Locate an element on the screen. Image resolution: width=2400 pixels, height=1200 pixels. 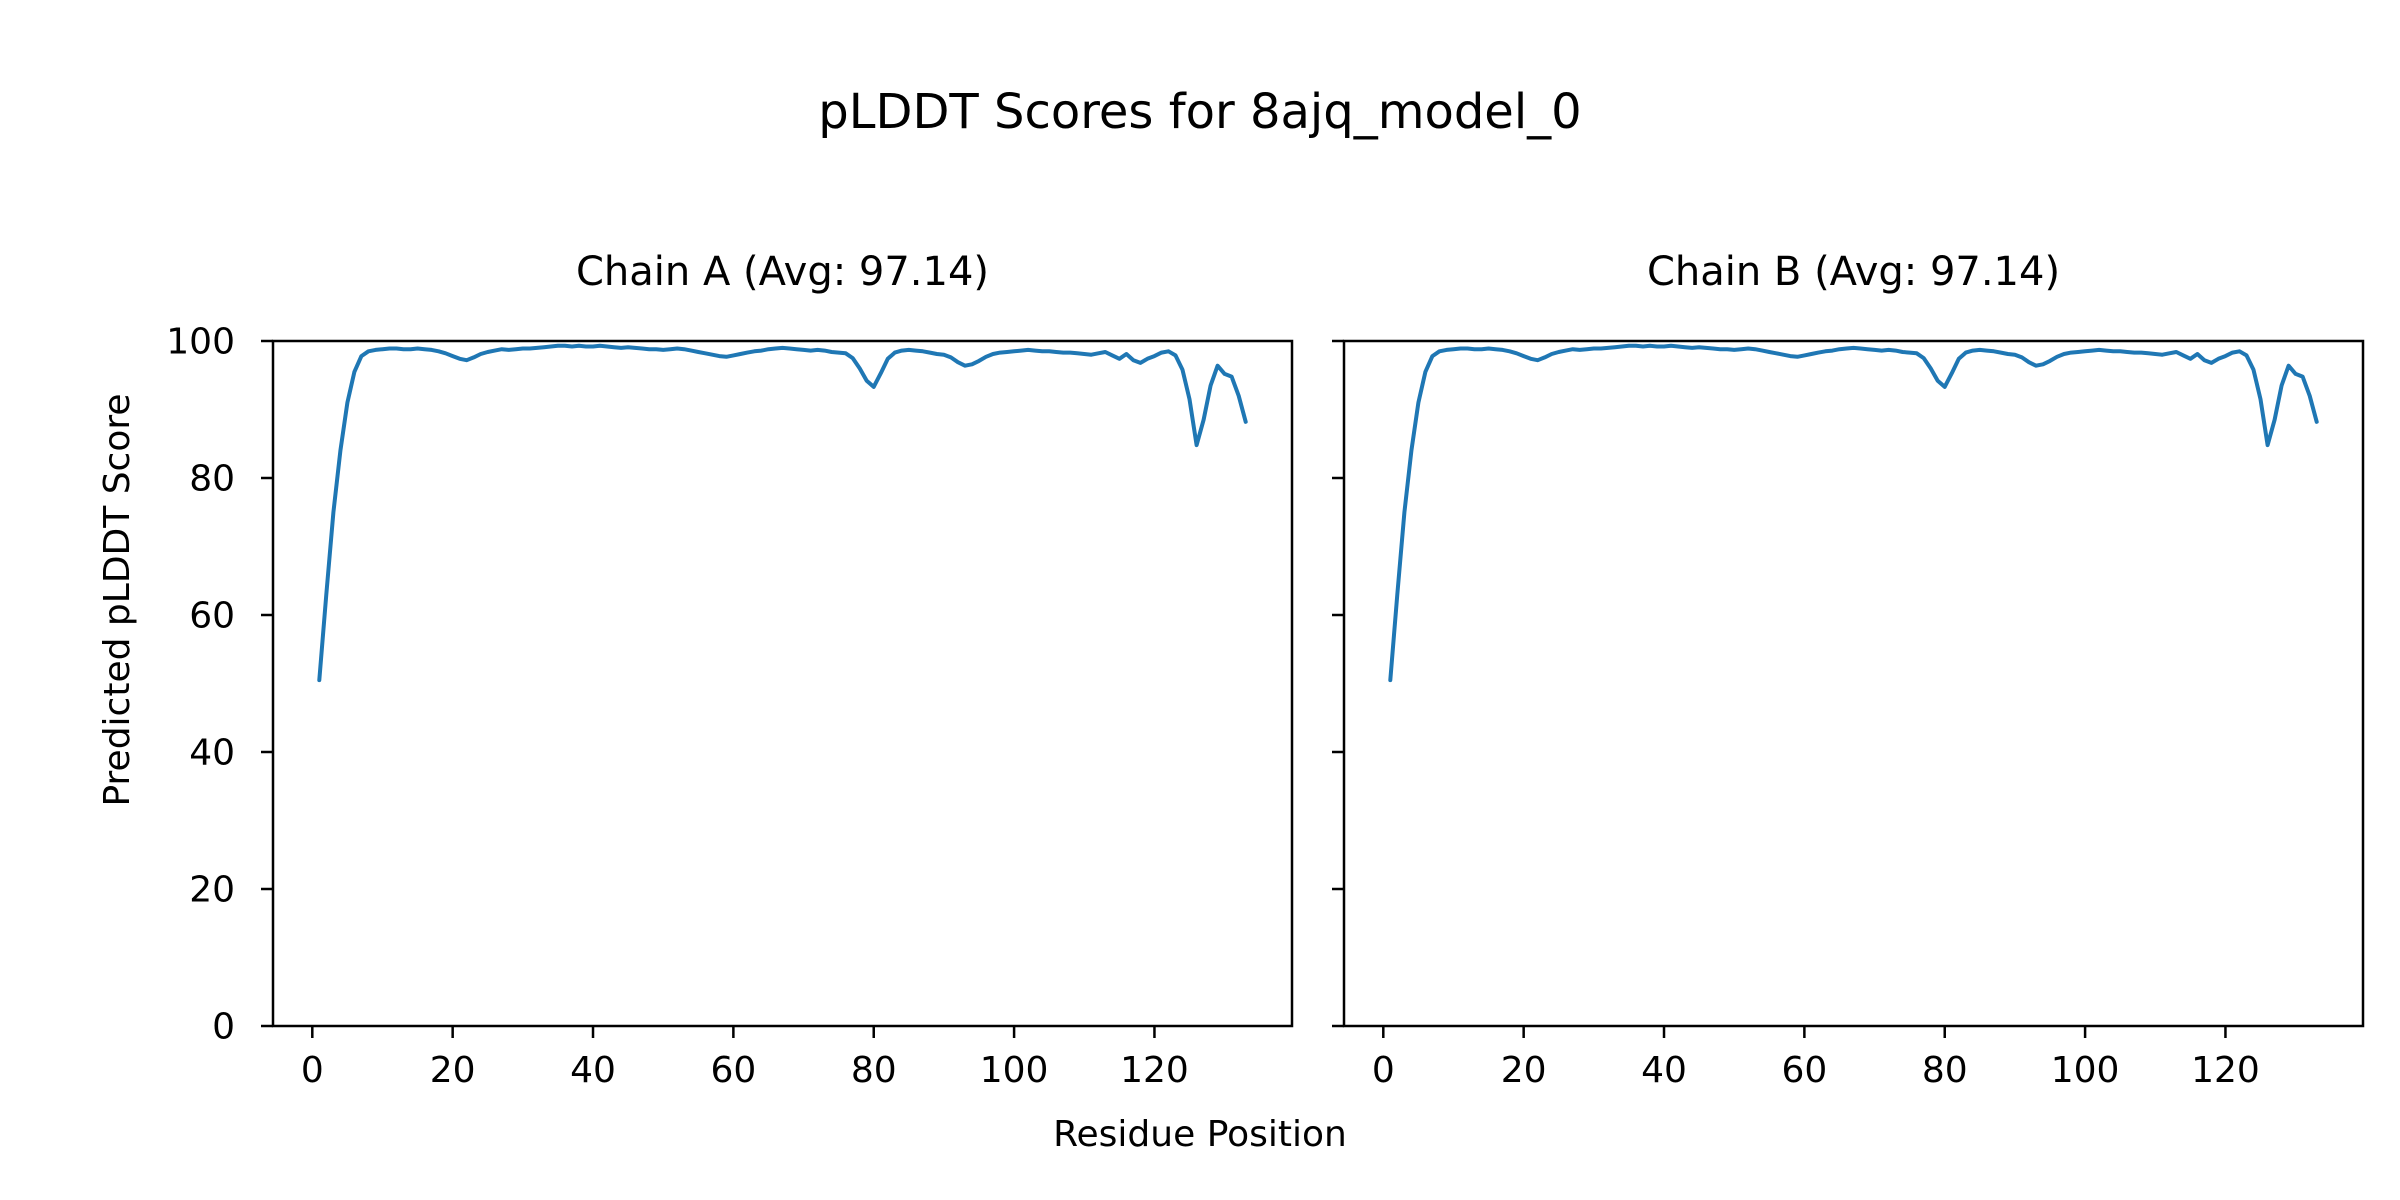
x-tick-label-chain-a: 80 is located at coordinates (874, 1070).